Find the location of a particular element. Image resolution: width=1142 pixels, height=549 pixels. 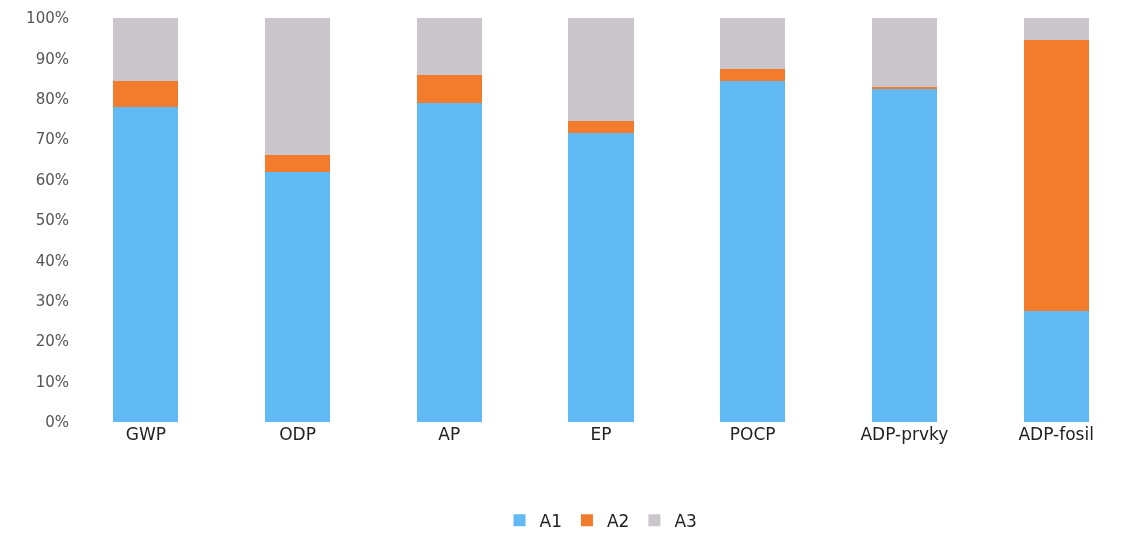

y-tick-label: 100% is located at coordinates (47, 18).